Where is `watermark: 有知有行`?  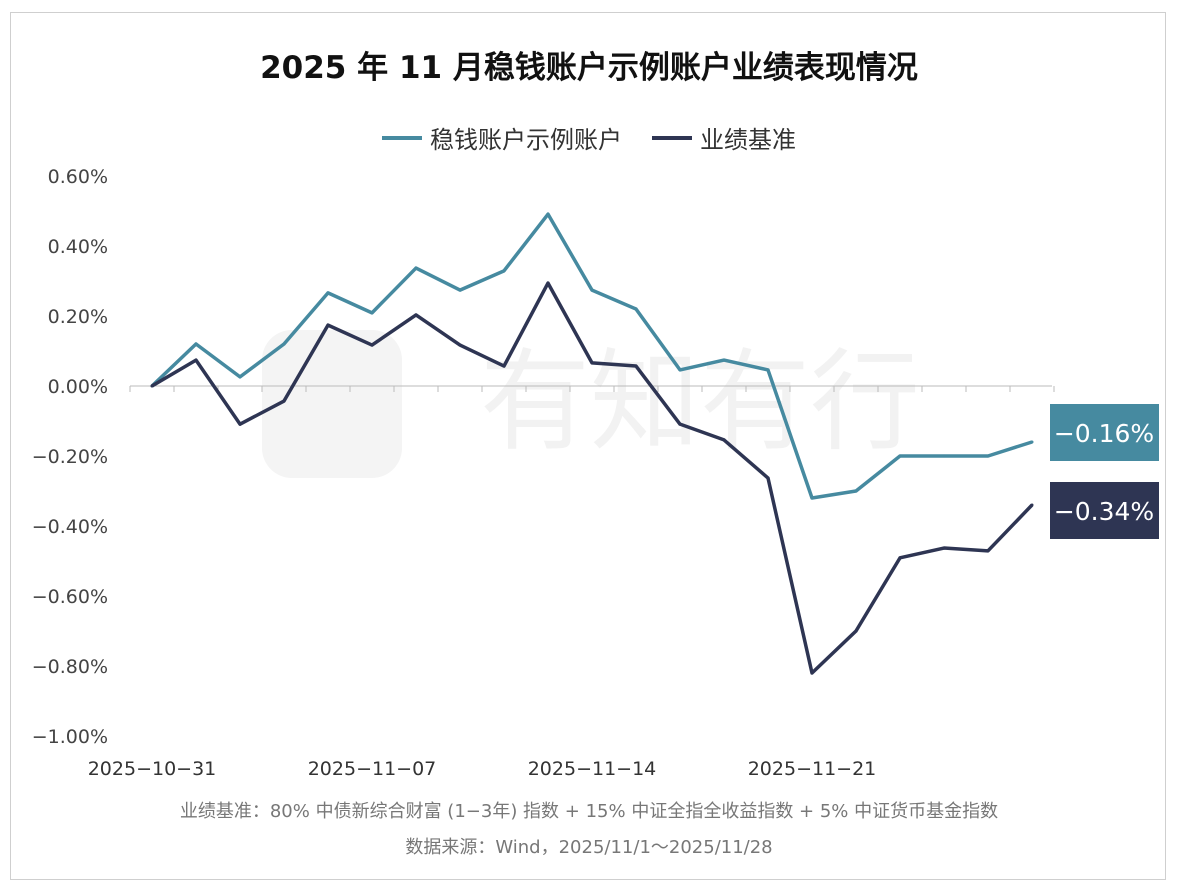
watermark: 有知有行 is located at coordinates (700, 402).